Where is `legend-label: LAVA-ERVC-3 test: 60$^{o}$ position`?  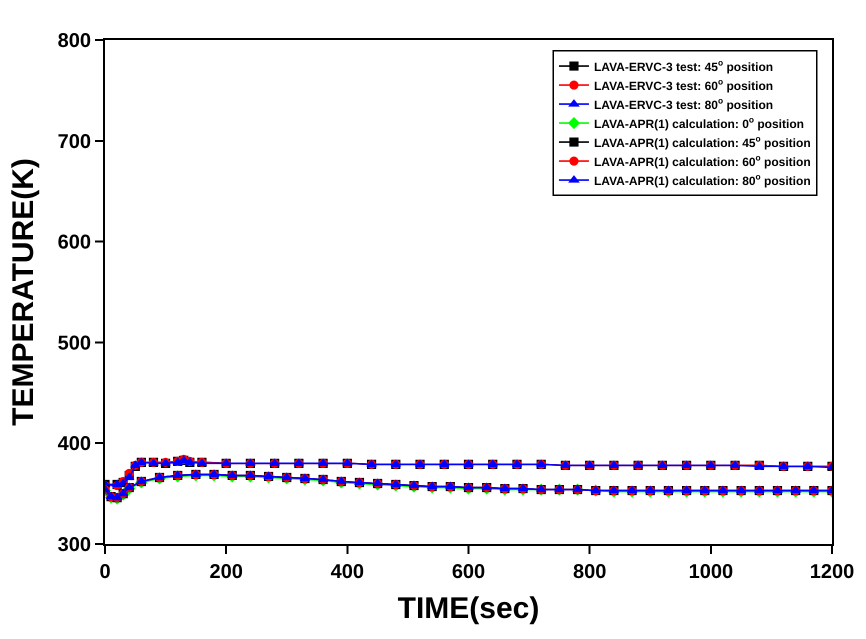
legend-label: LAVA-ERVC-3 test: 60$^{o}$ position is located at coordinates (684, 84).